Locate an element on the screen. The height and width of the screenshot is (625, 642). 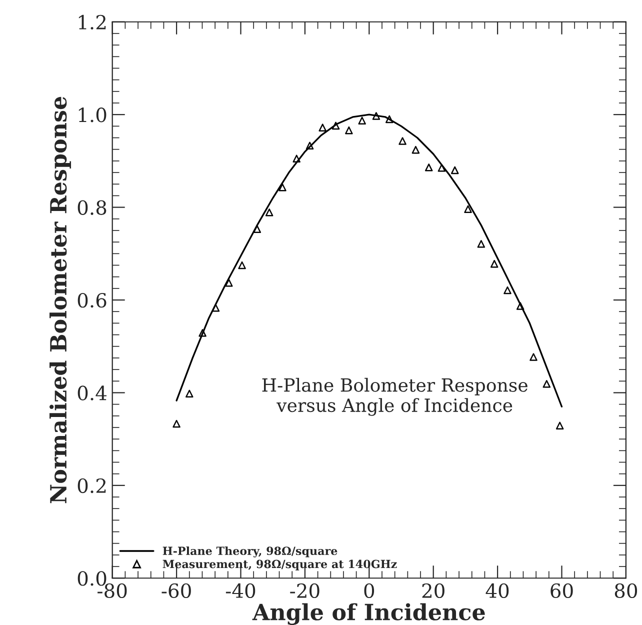
x-axis-title: Angle of Incidence is located at coordinates (368, 614).